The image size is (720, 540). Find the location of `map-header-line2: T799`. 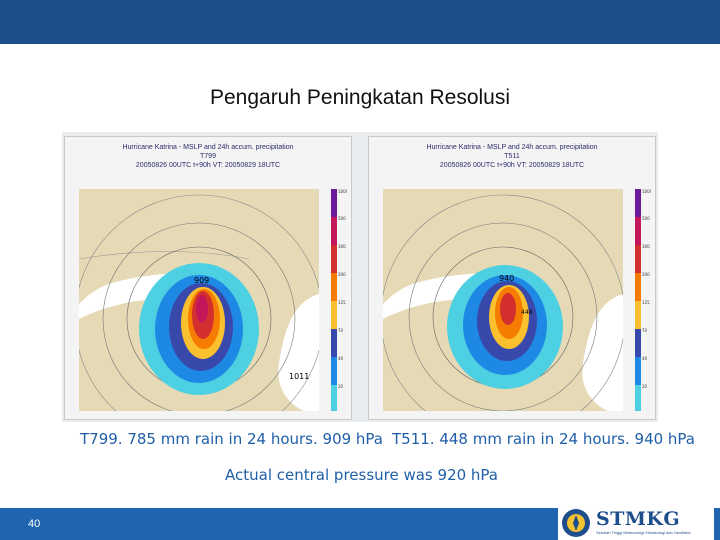

map-header-line2: T799 is located at coordinates (208, 156).